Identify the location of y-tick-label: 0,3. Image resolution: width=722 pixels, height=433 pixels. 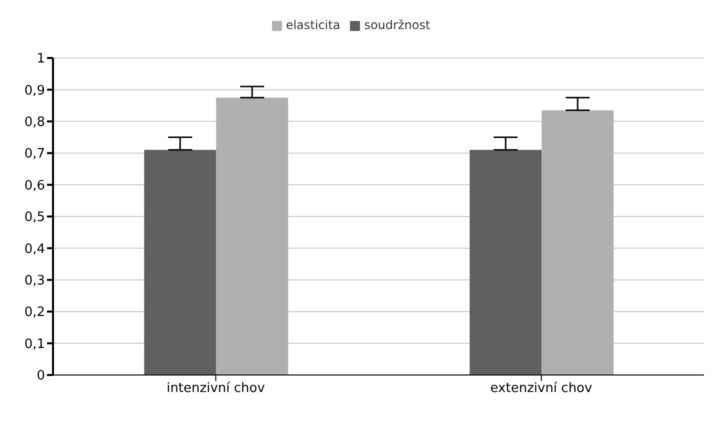
(34, 281).